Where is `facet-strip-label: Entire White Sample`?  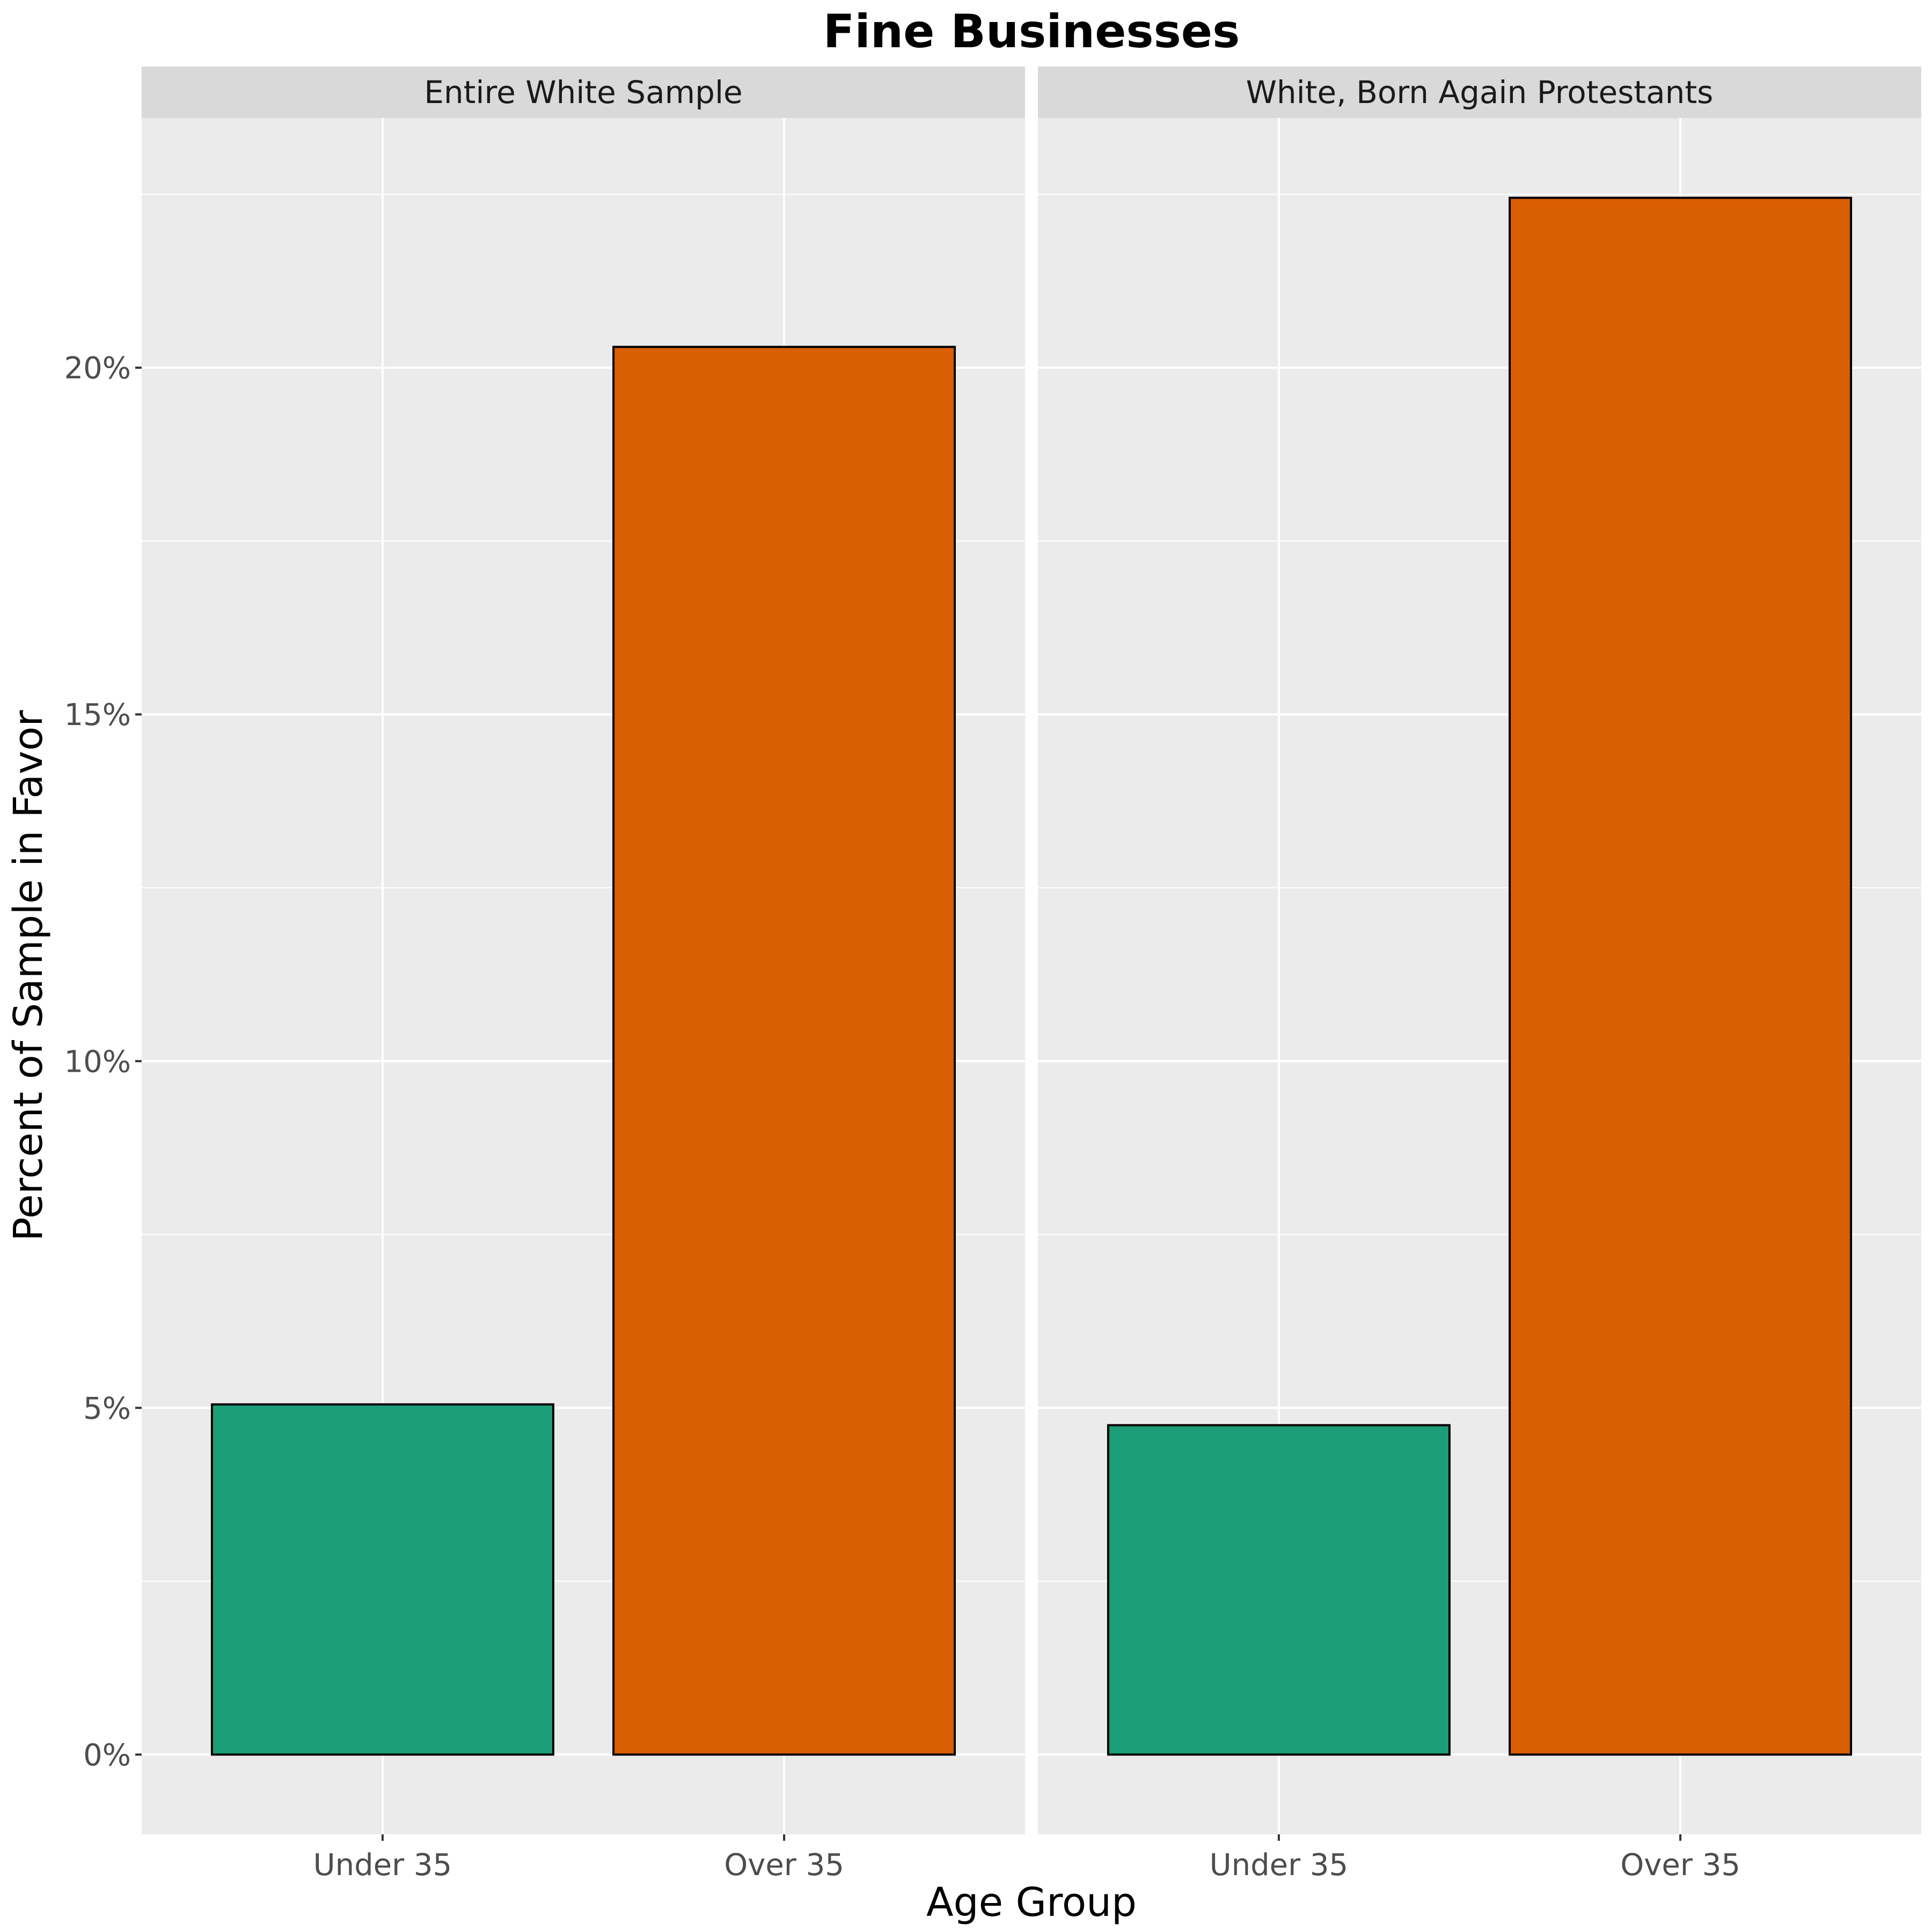
facet-strip-label: Entire White Sample is located at coordinates (583, 92).